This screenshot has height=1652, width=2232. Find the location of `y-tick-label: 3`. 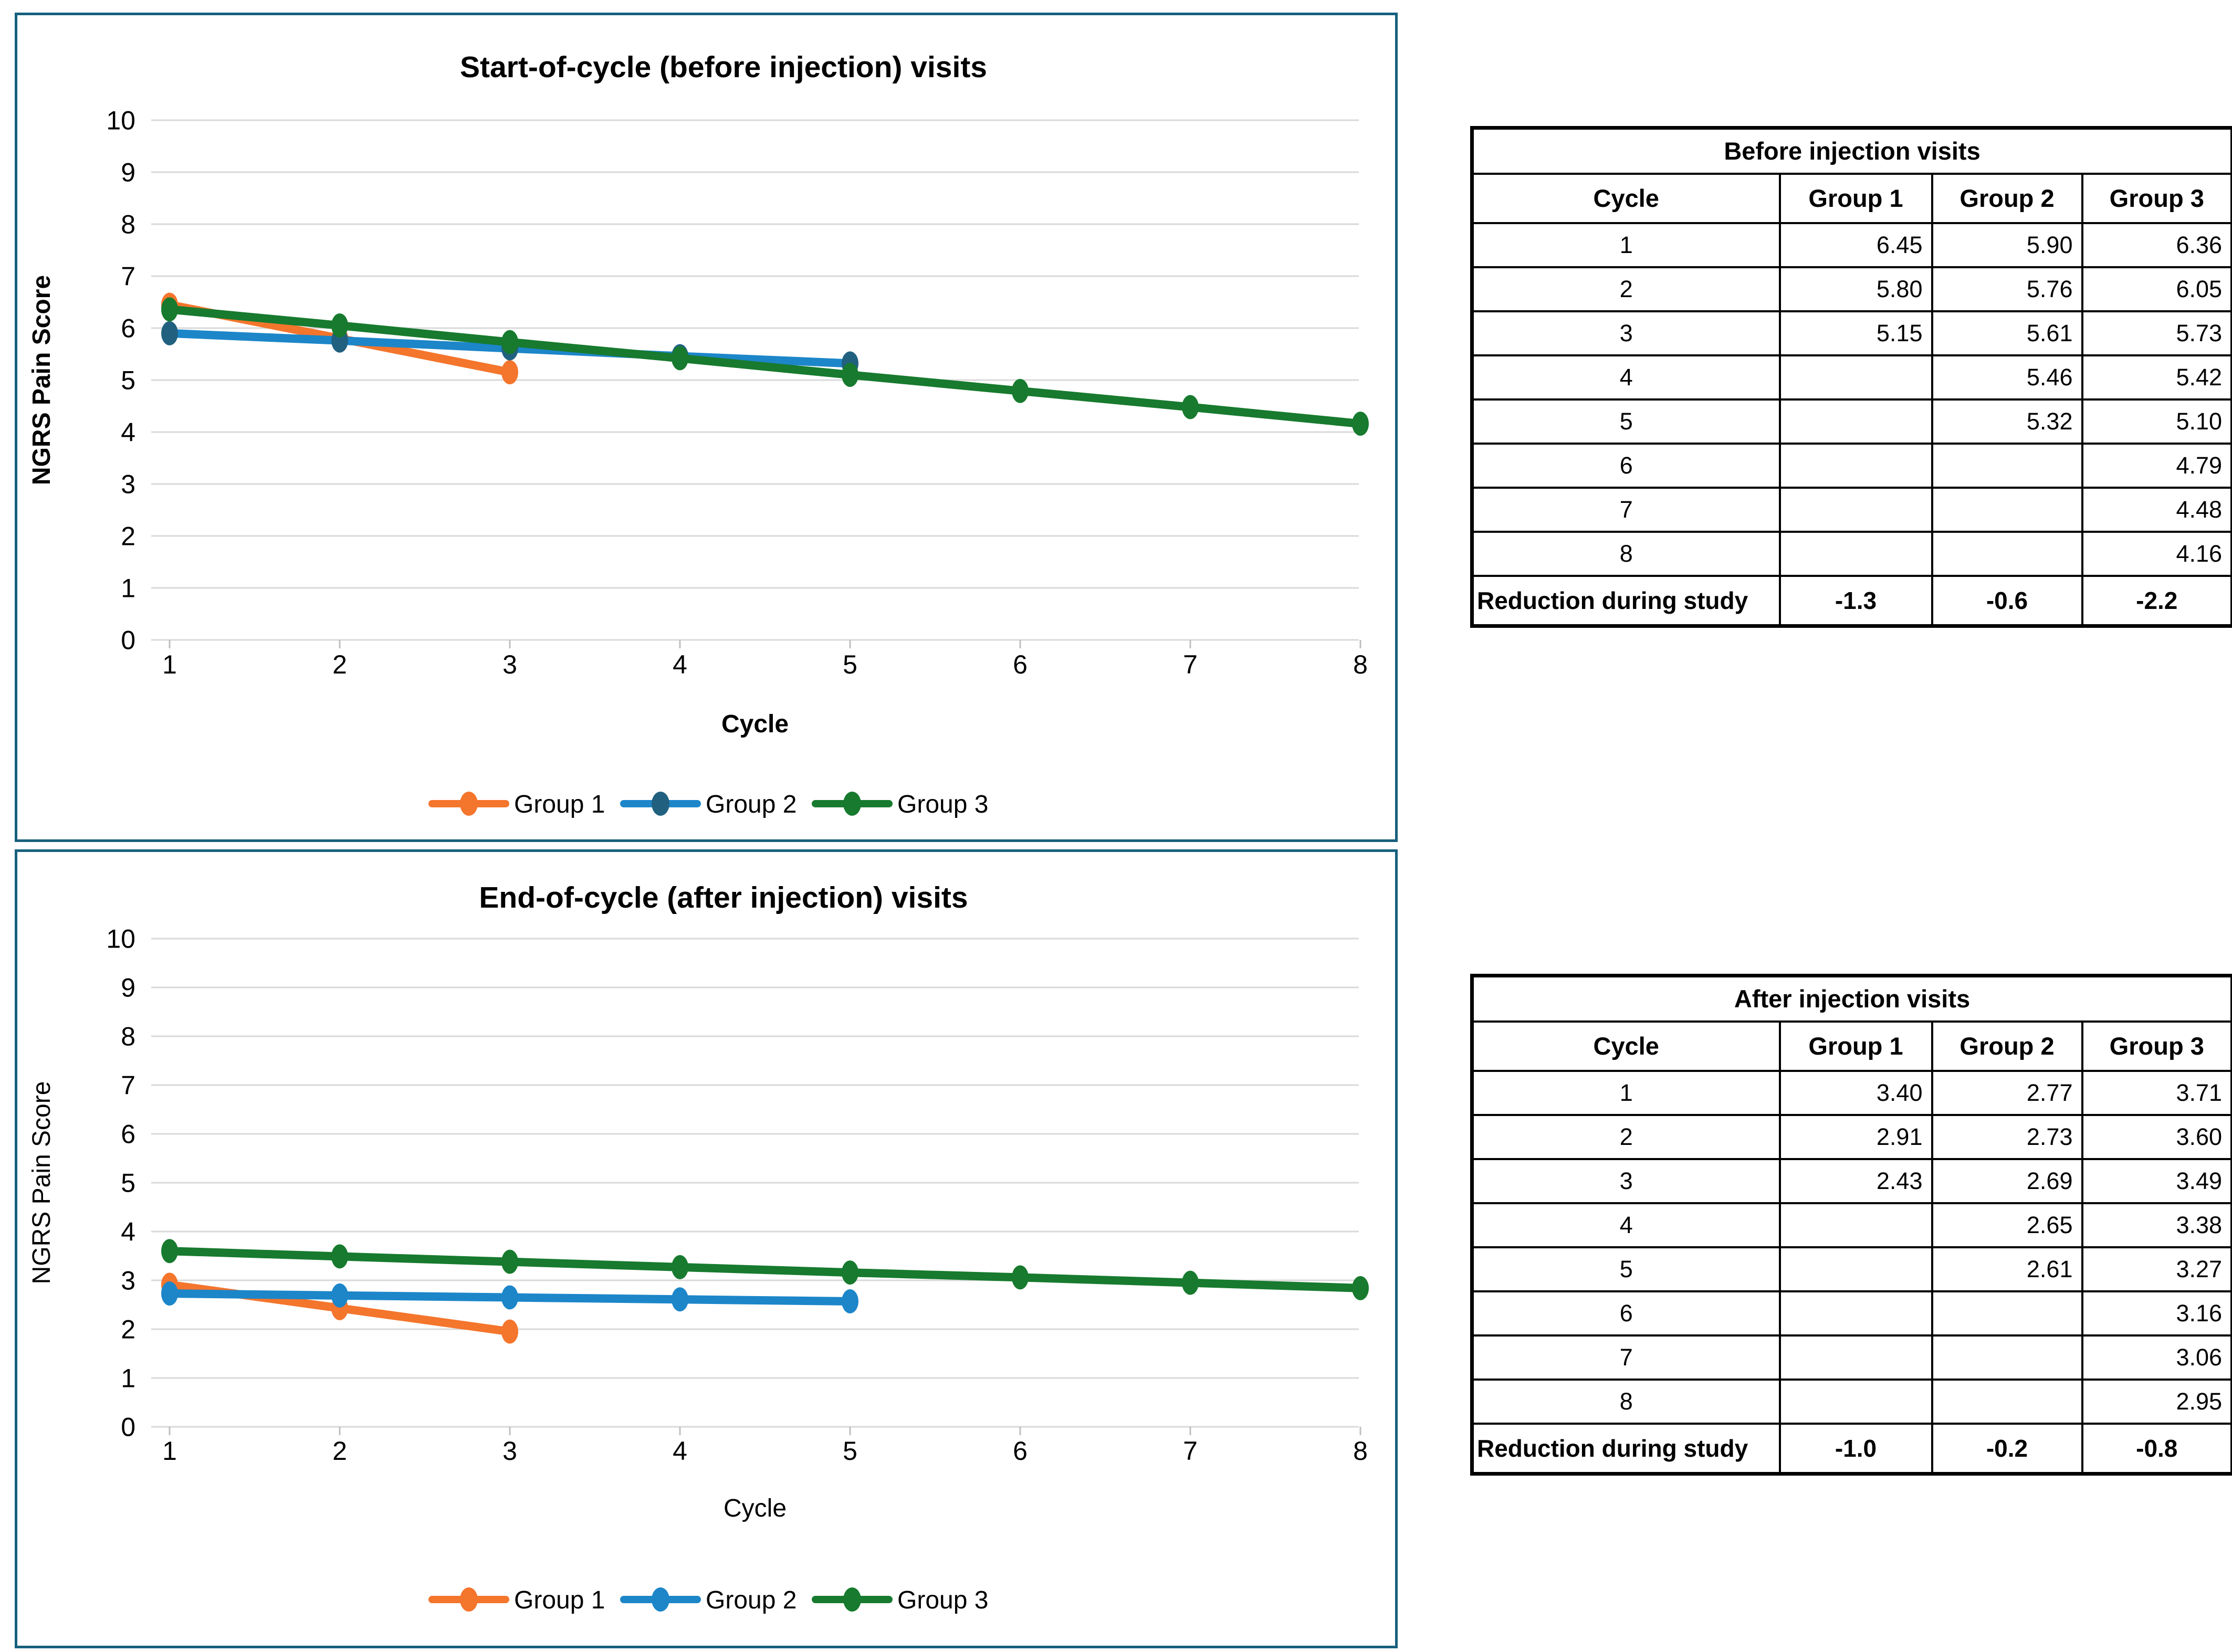

y-tick-label: 3 is located at coordinates (128, 485).